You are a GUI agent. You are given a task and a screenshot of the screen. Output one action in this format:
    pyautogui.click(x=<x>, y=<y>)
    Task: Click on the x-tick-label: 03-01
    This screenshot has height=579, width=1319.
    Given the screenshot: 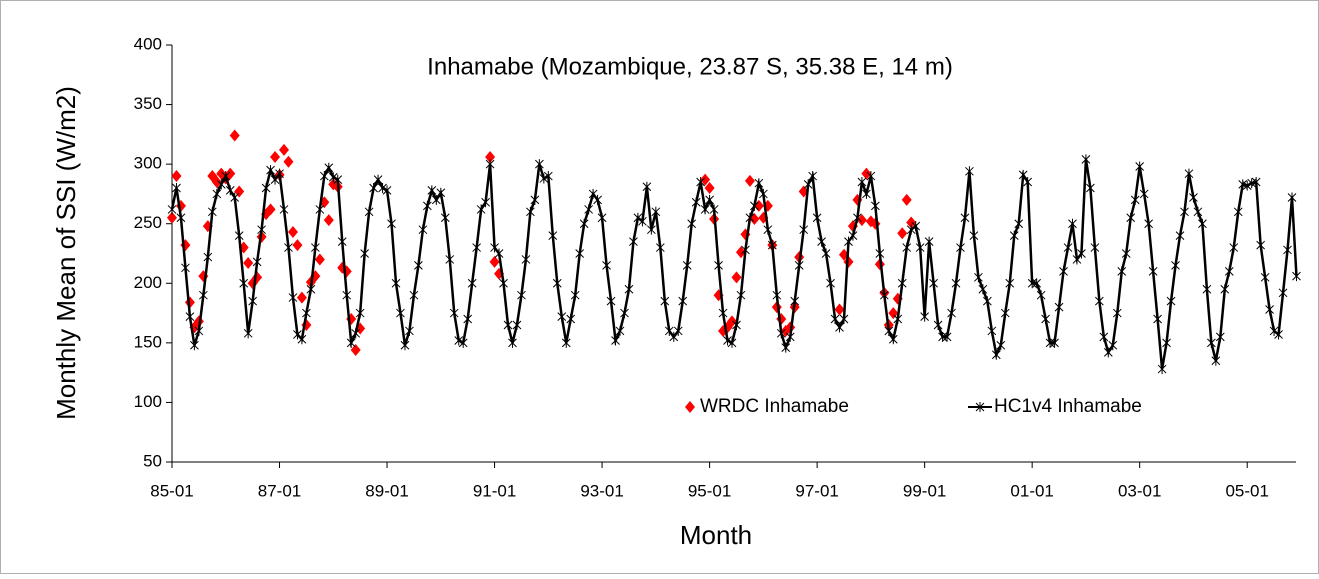 What is the action you would take?
    pyautogui.click(x=1139, y=490)
    